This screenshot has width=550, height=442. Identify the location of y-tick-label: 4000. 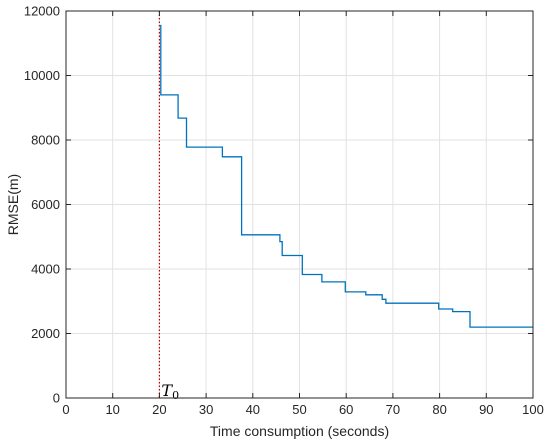
(45, 269).